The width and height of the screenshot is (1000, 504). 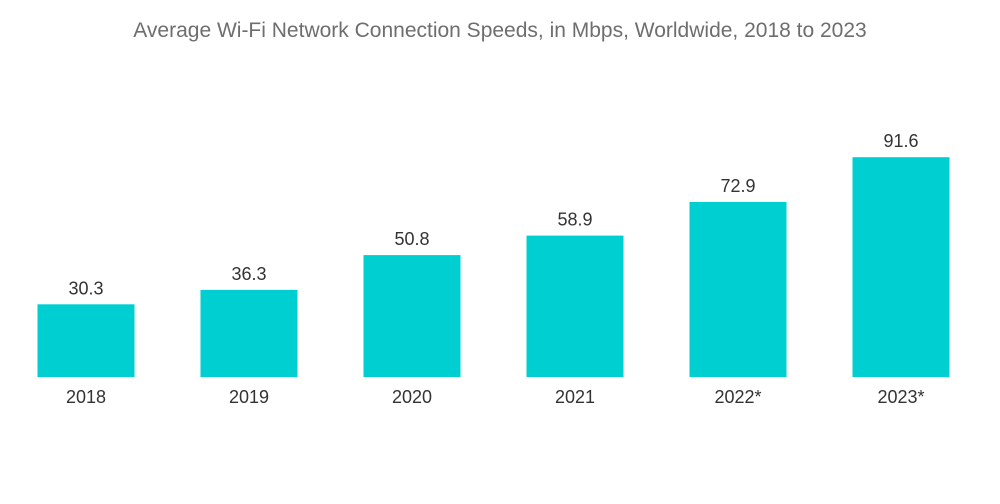 I want to click on x-tick-label: 2020, so click(x=412, y=397).